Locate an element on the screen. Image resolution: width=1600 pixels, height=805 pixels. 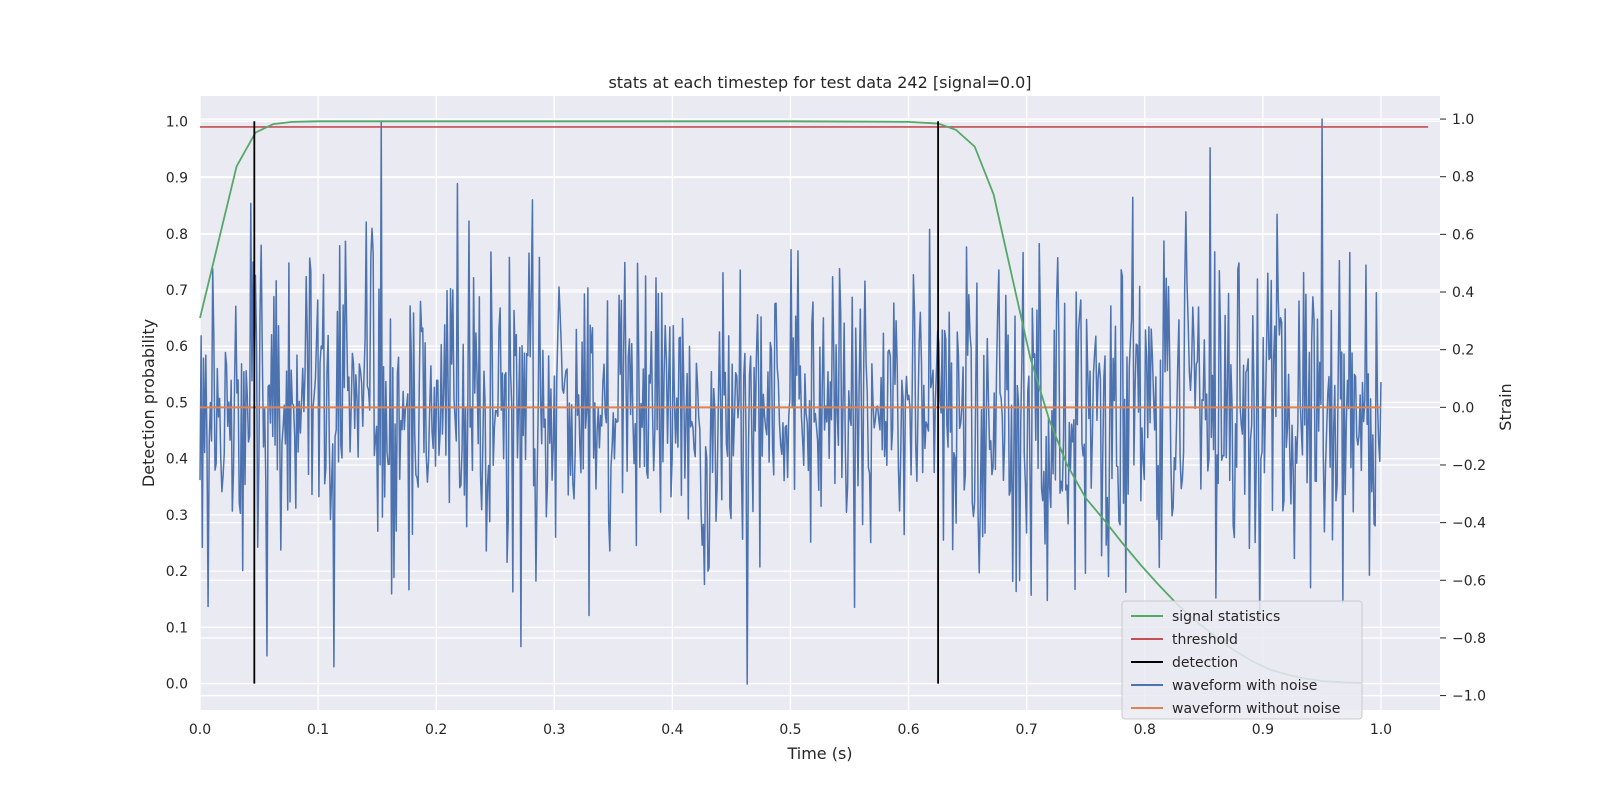
legend-label-detection: detection is located at coordinates (1205, 663).